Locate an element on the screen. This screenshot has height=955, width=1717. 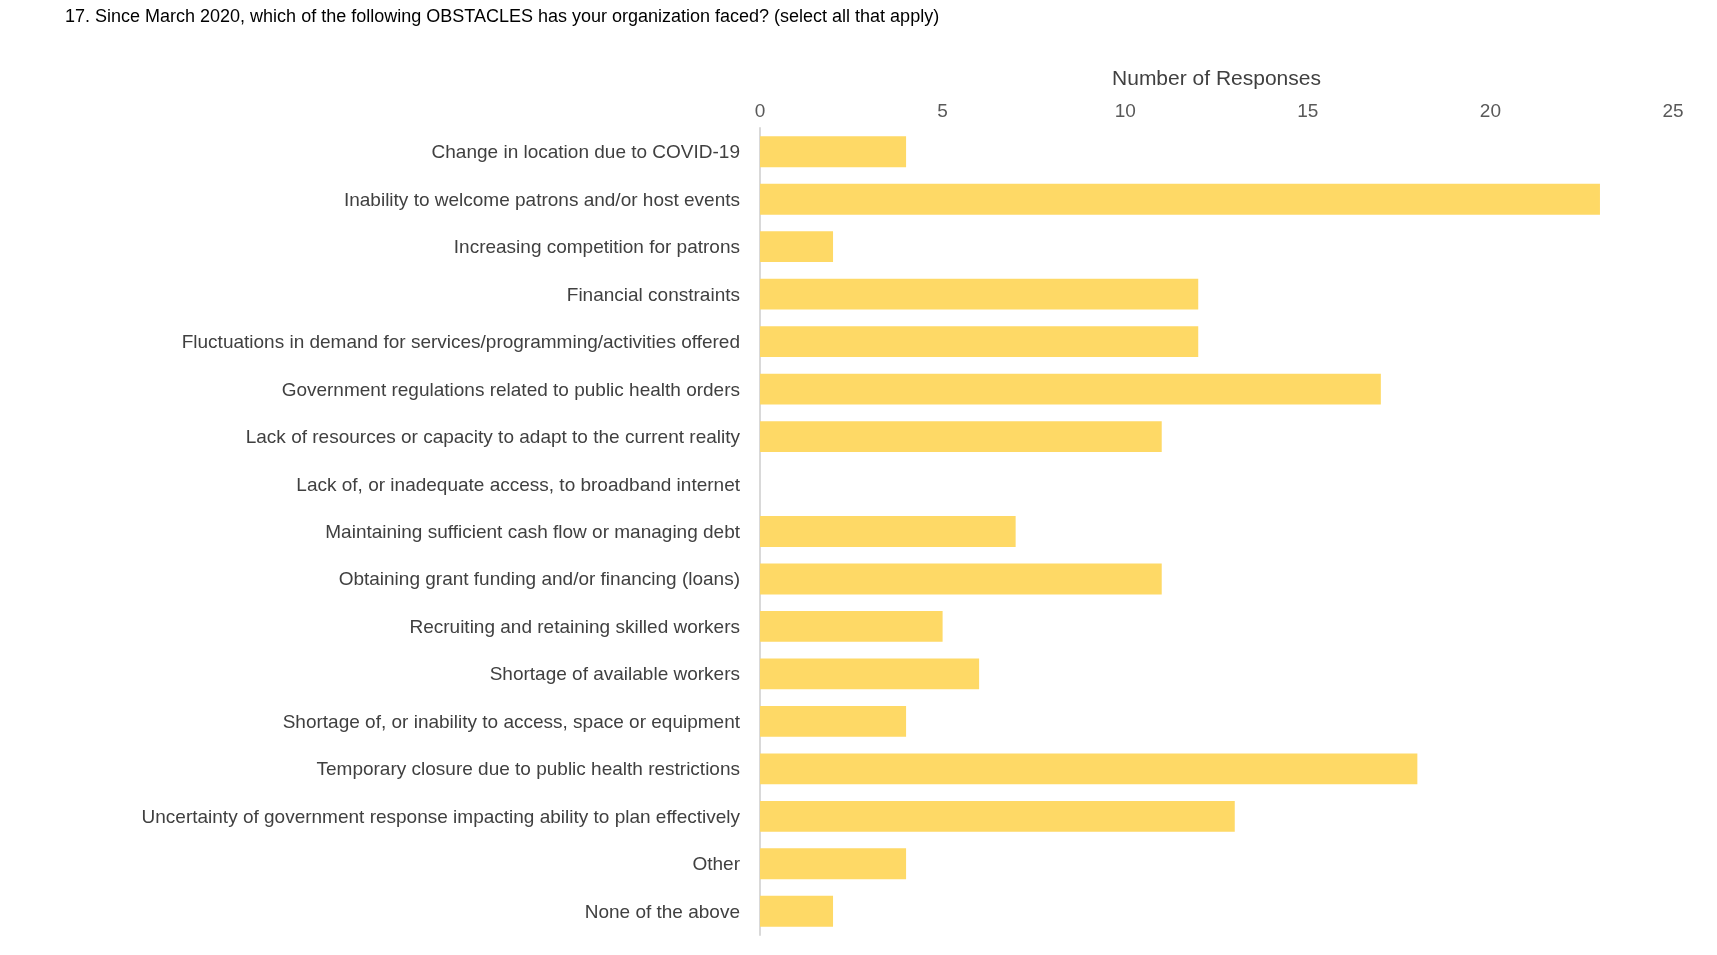
y-tick-label: Shortage of available workers is located at coordinates (614, 674).